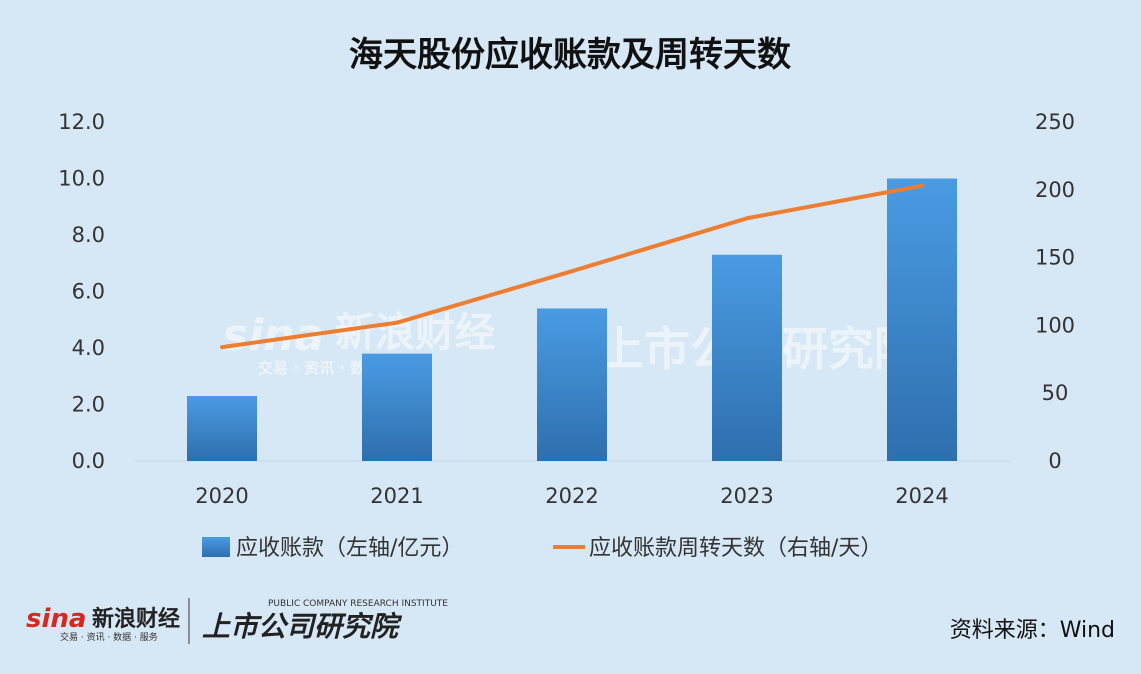 Image resolution: width=1141 pixels, height=674 pixels. What do you see at coordinates (397, 407) in the screenshot?
I see `bar-2021` at bounding box center [397, 407].